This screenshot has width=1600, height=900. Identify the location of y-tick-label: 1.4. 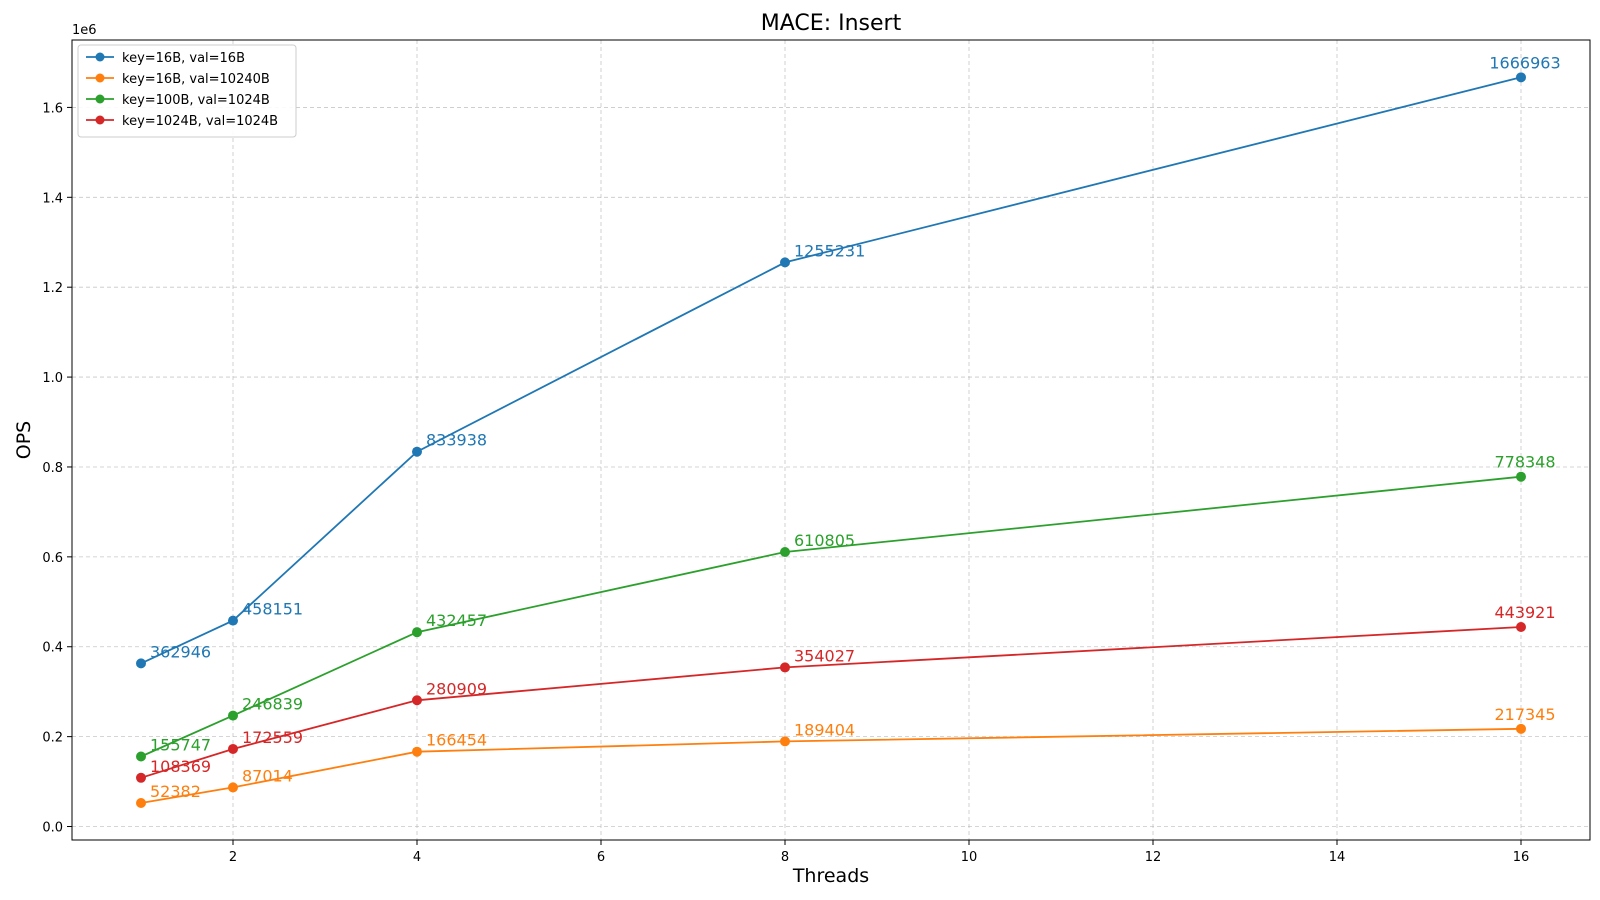
(52, 198).